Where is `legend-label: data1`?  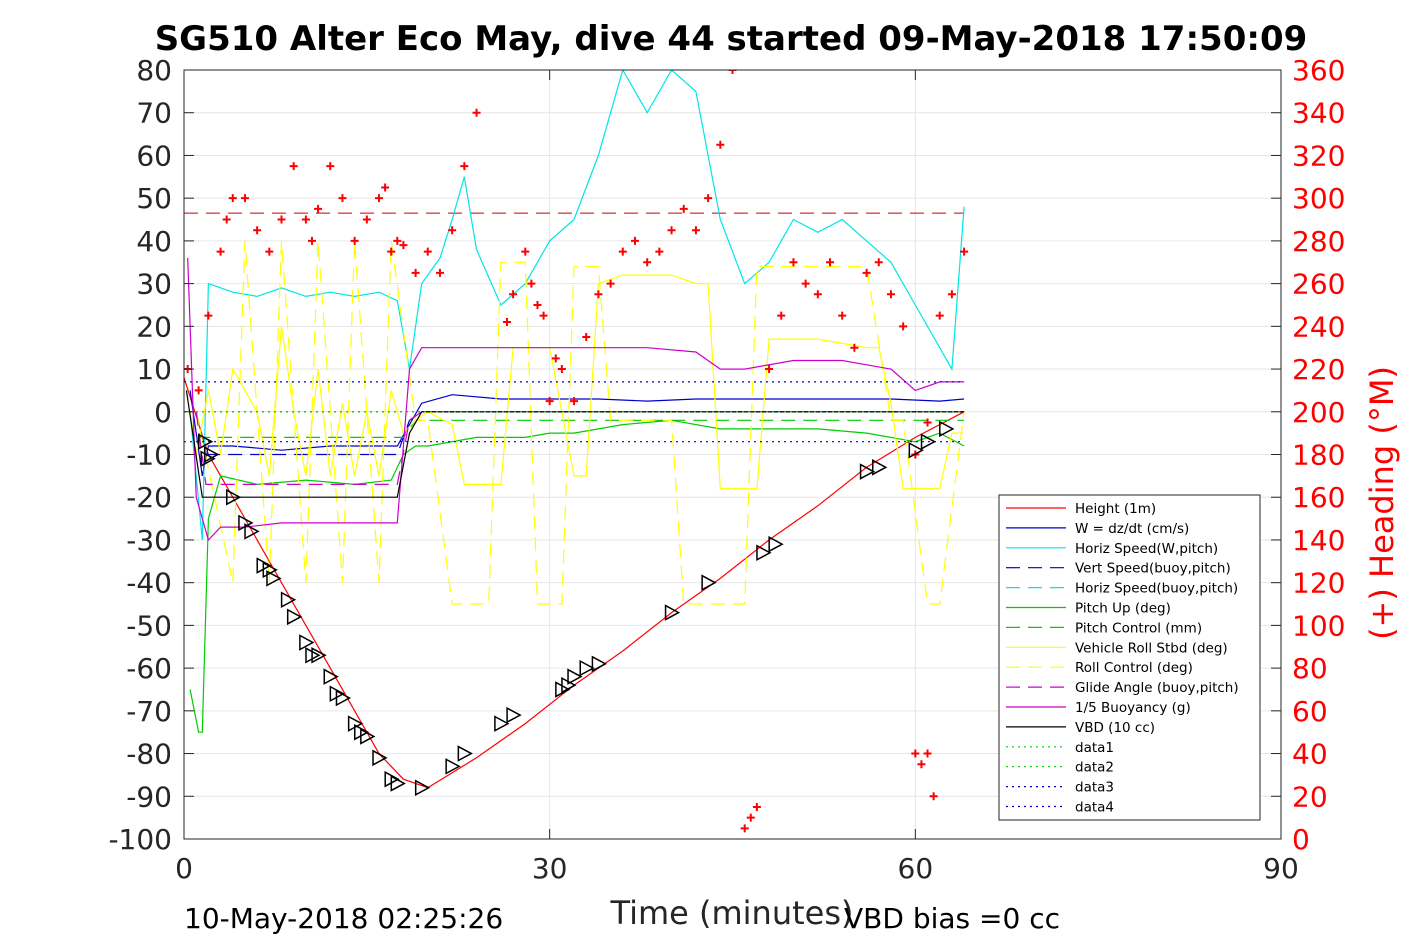
legend-label: data1 is located at coordinates (1094, 748).